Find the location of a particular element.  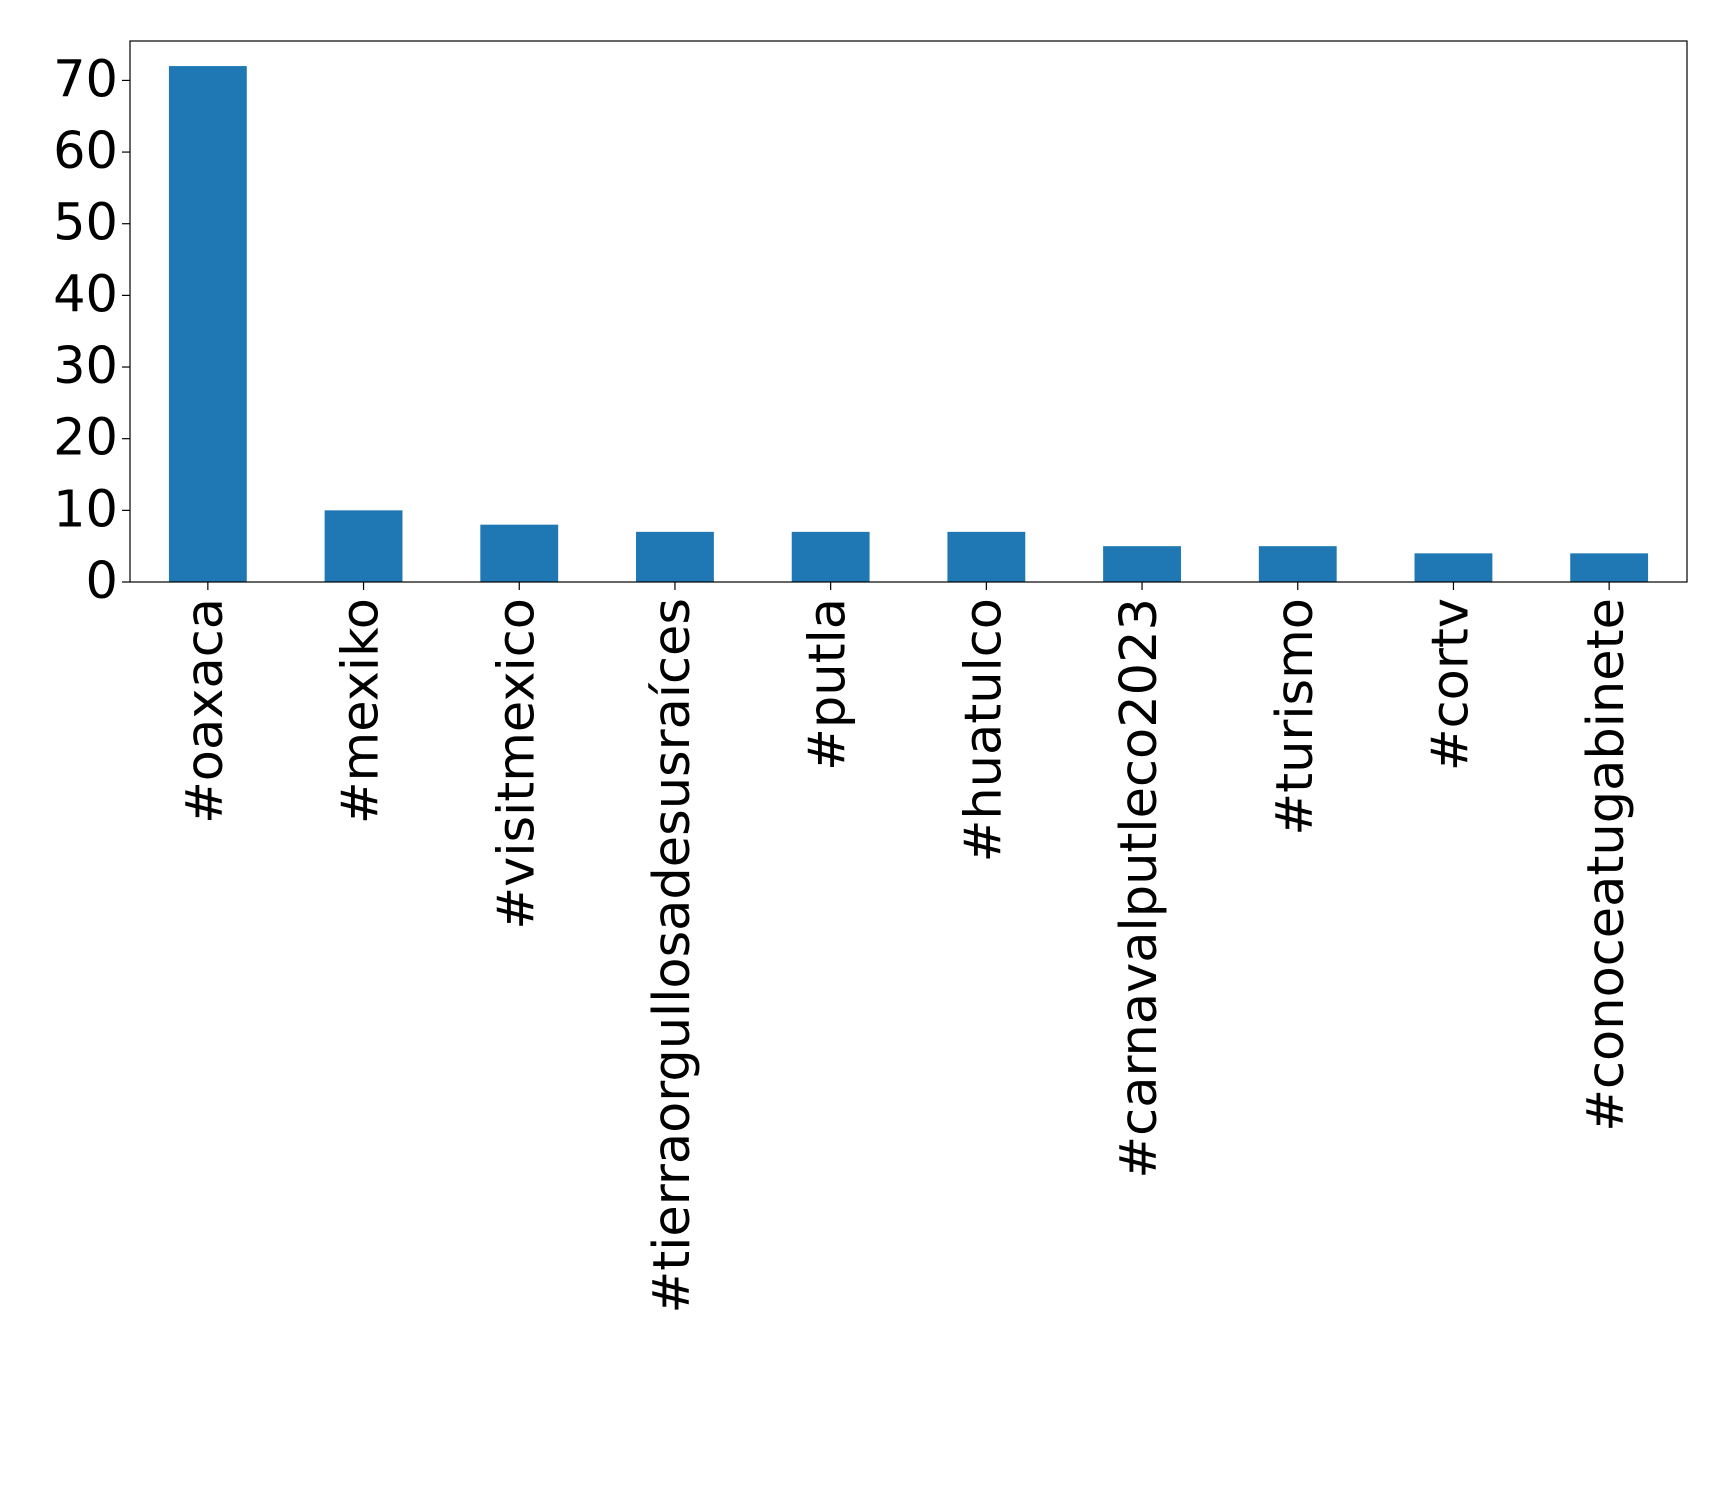

x-tick-label: #putla is located at coordinates (828, 684).